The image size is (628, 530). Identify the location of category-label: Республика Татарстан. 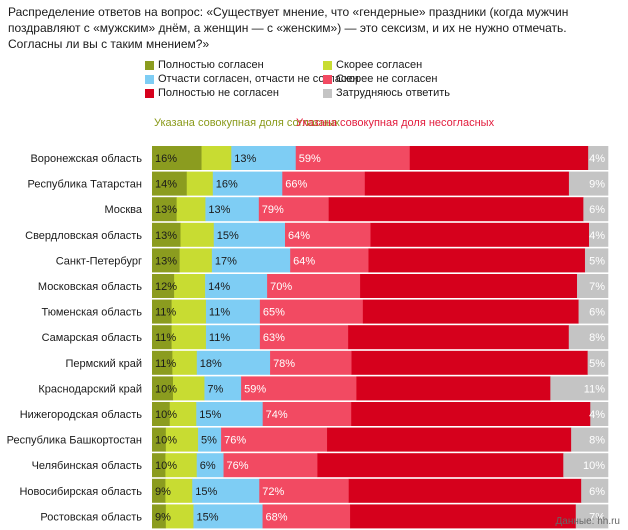
(84, 185).